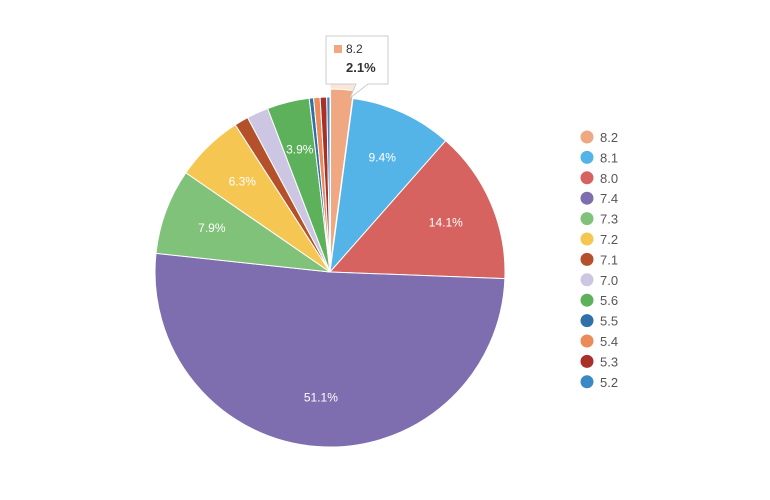 This screenshot has height=500, width=770. What do you see at coordinates (609, 280) in the screenshot?
I see `legend-item-7.0: 7.0` at bounding box center [609, 280].